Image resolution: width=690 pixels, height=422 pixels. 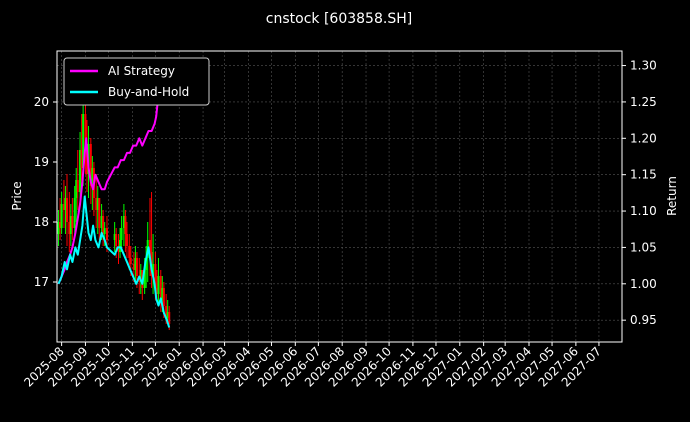 I want to click on y2-tick-label: 1.25, so click(x=643, y=102).